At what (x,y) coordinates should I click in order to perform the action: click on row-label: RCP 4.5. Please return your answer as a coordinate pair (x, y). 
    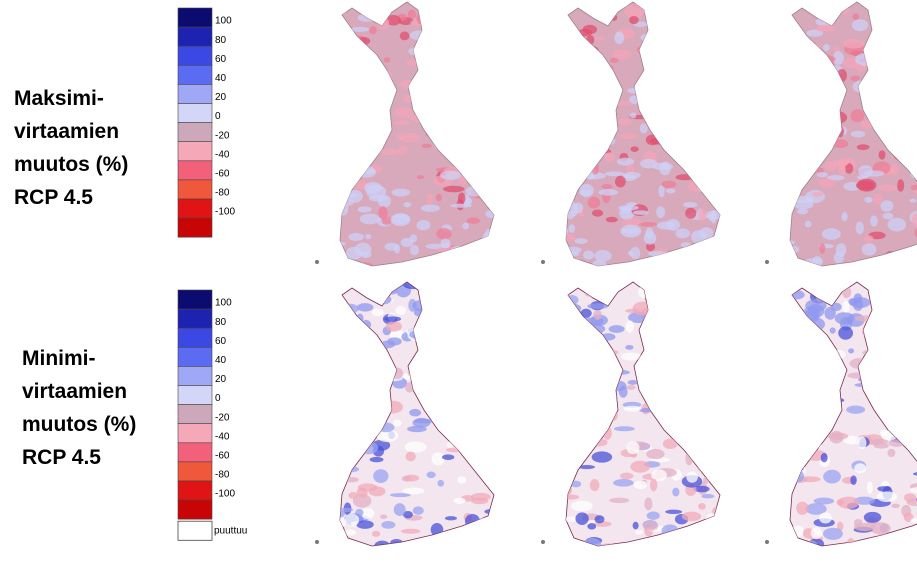
    Looking at the image, I should click on (61, 457).